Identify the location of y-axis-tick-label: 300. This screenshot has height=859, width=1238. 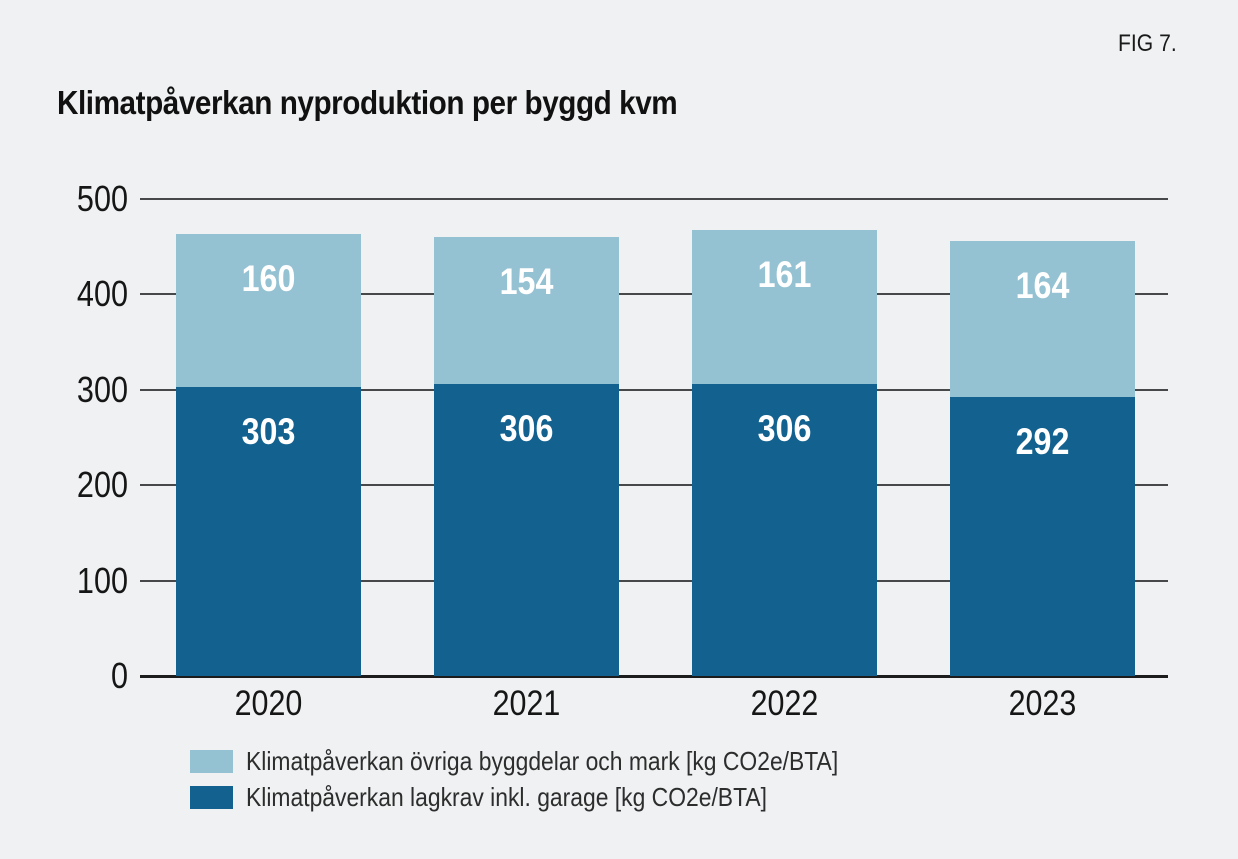
(102, 389).